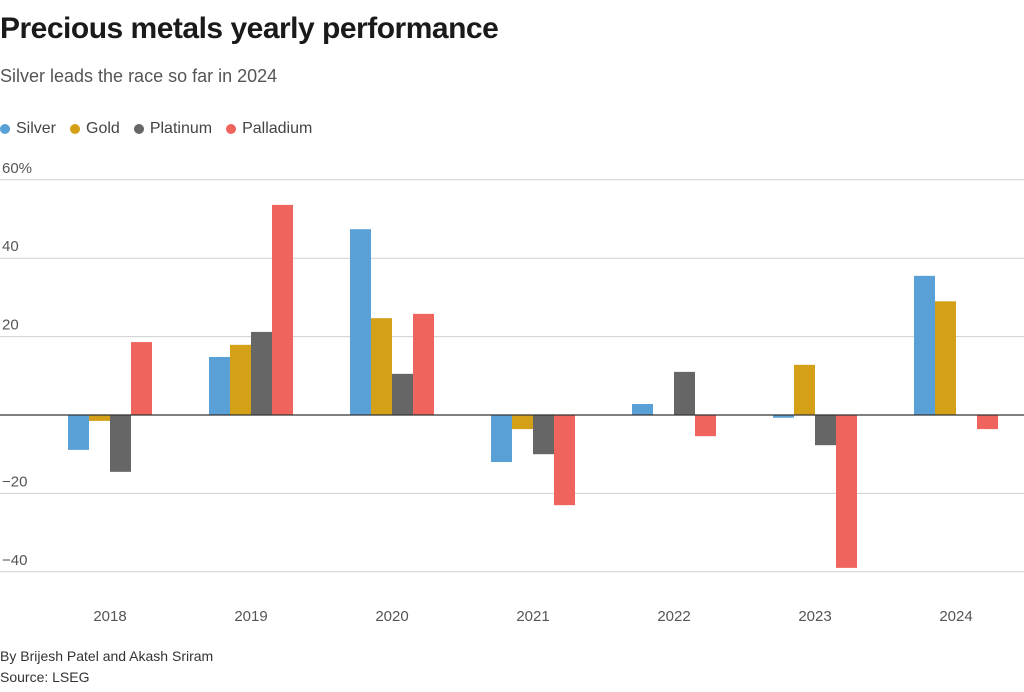 This screenshot has width=1024, height=692. Describe the element at coordinates (17, 168) in the screenshot. I see `y-tick-label: 60%` at that location.